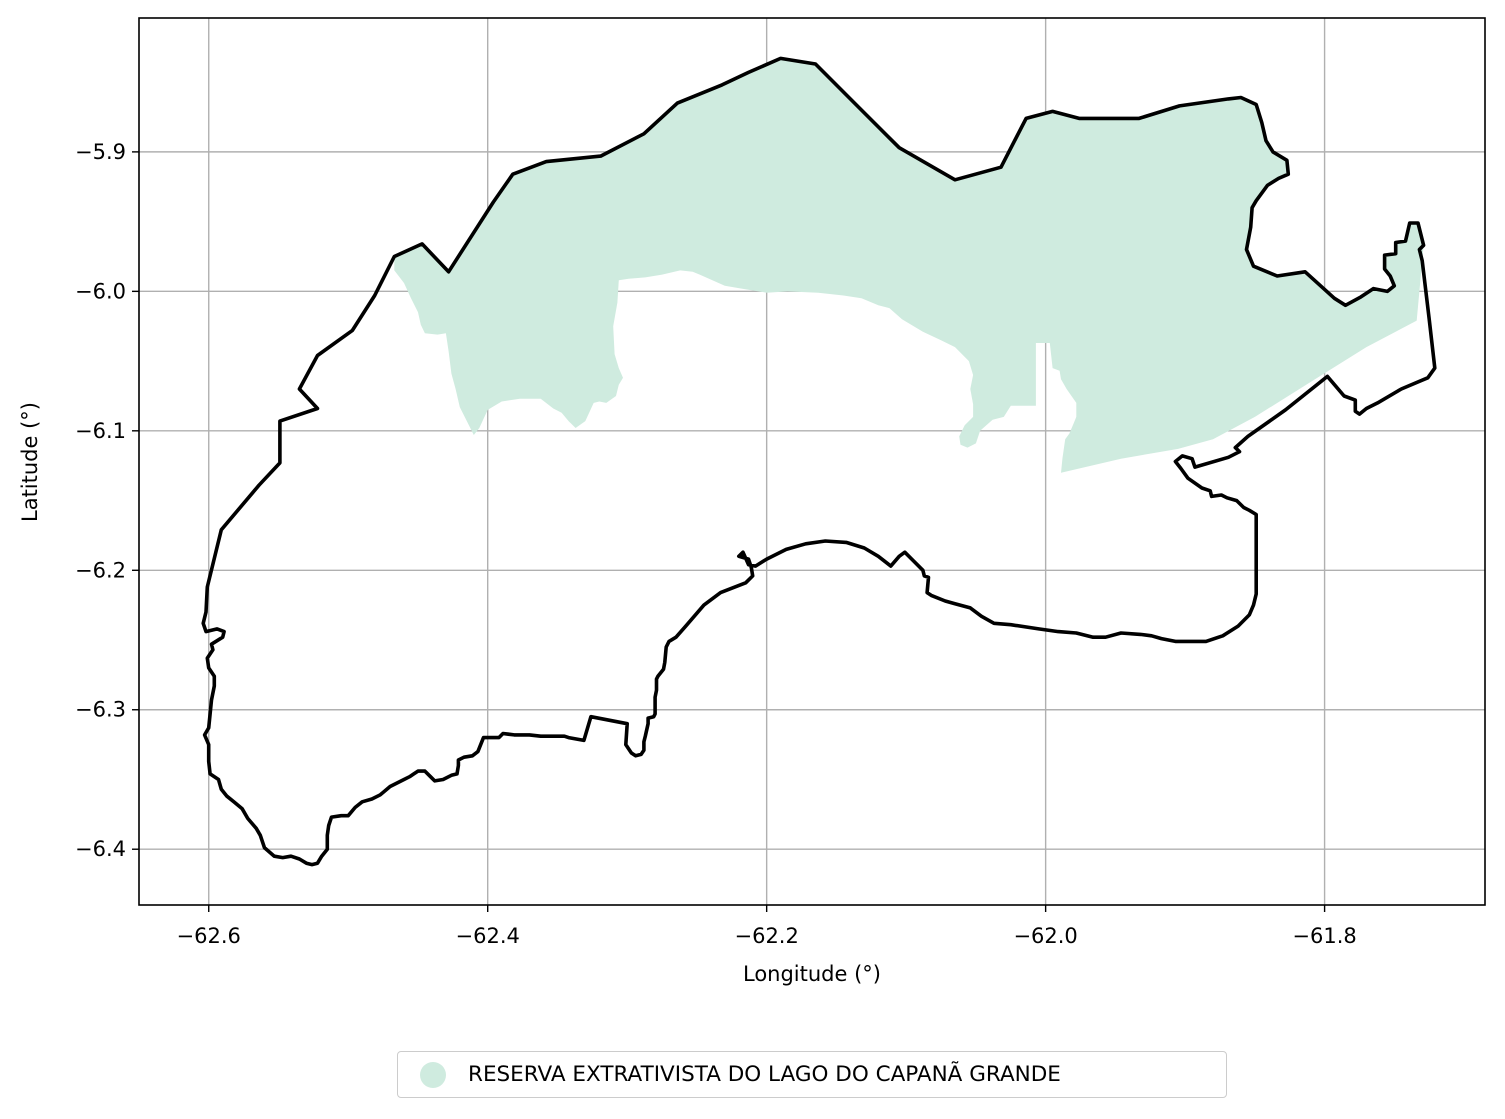 The image size is (1505, 1119). I want to click on x-axis-title: Longitude (°), so click(812, 974).